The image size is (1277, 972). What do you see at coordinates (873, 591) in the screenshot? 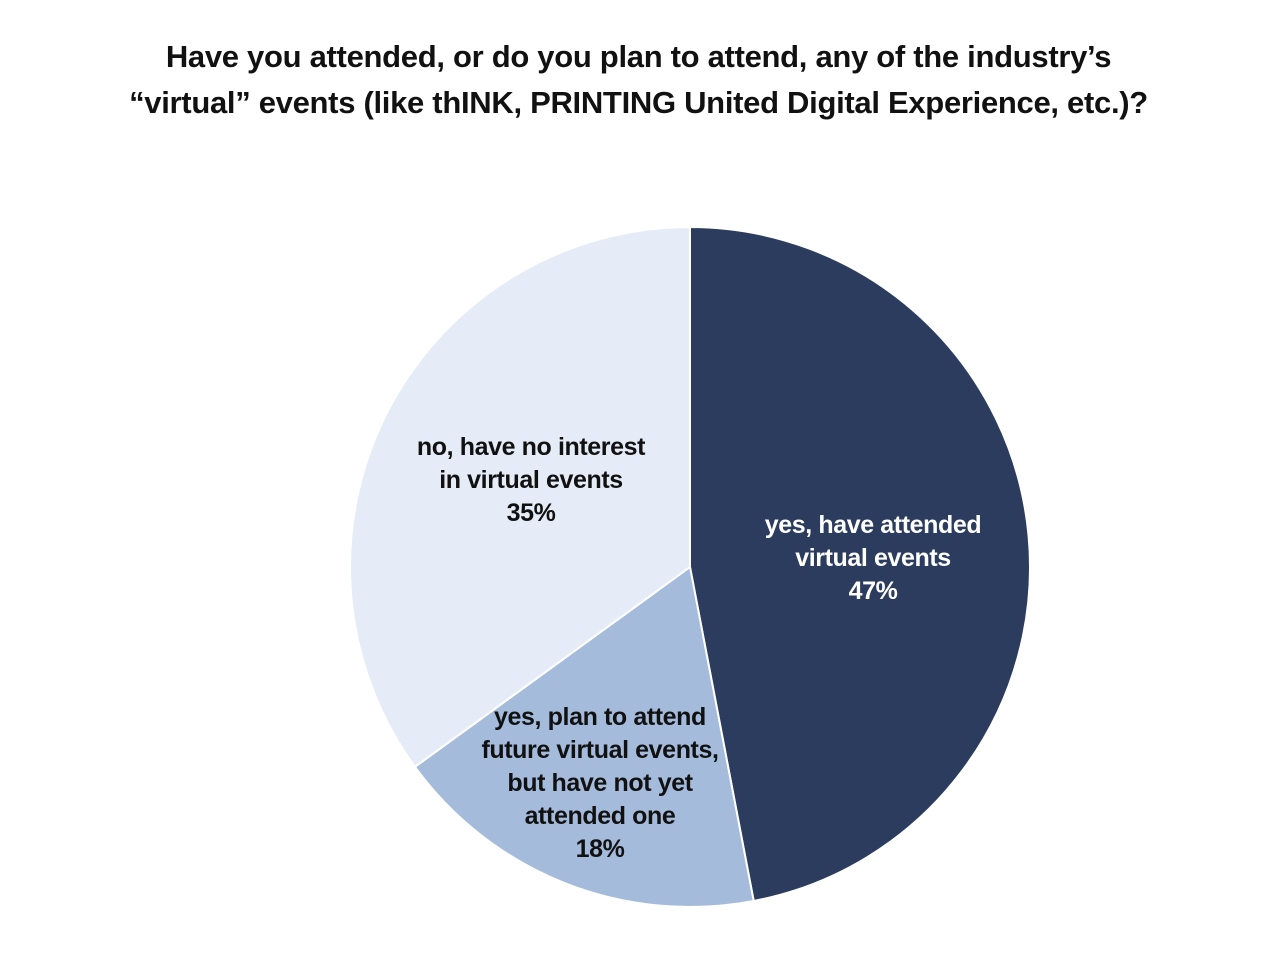
I see `slice-value-label-1: 47%` at bounding box center [873, 591].